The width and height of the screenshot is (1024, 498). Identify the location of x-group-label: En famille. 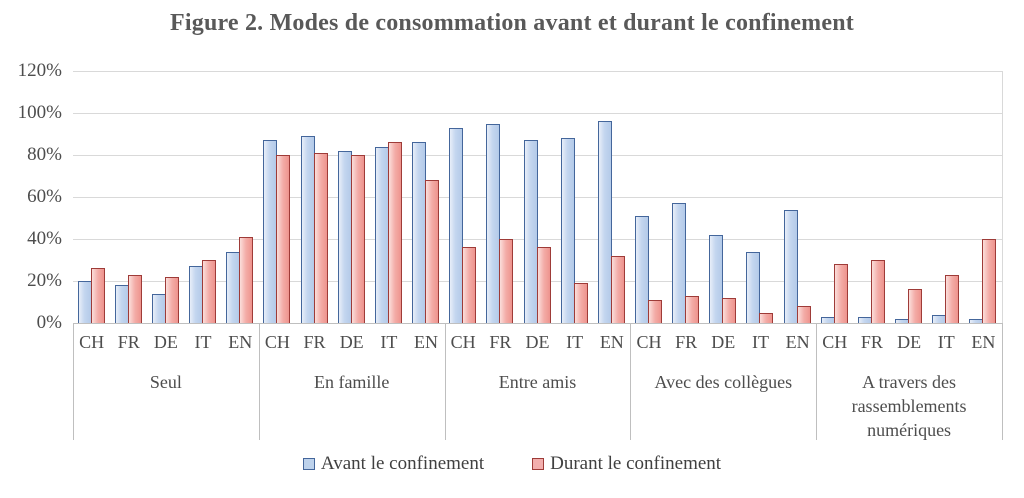
(352, 382).